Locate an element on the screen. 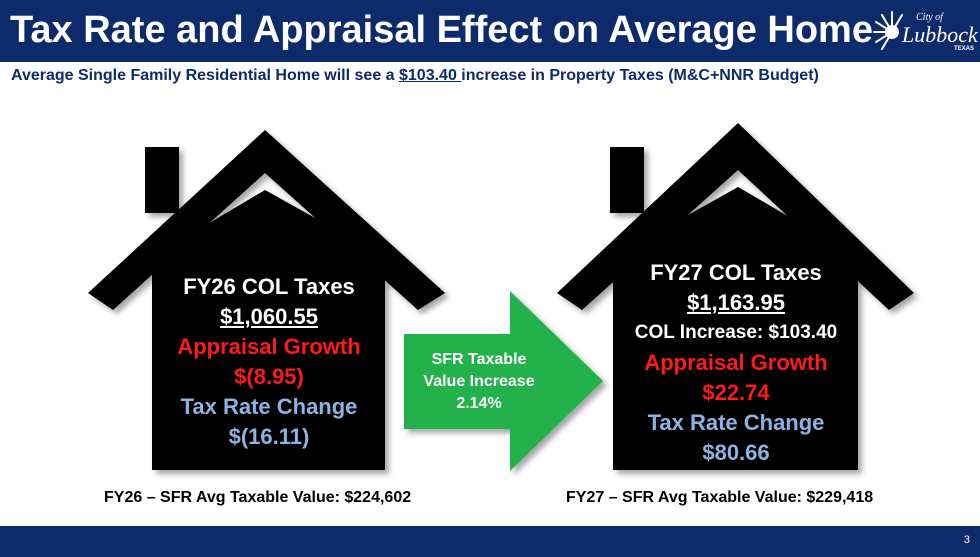  city-logo: City of Lubbock TEXAS is located at coordinates (925, 31).